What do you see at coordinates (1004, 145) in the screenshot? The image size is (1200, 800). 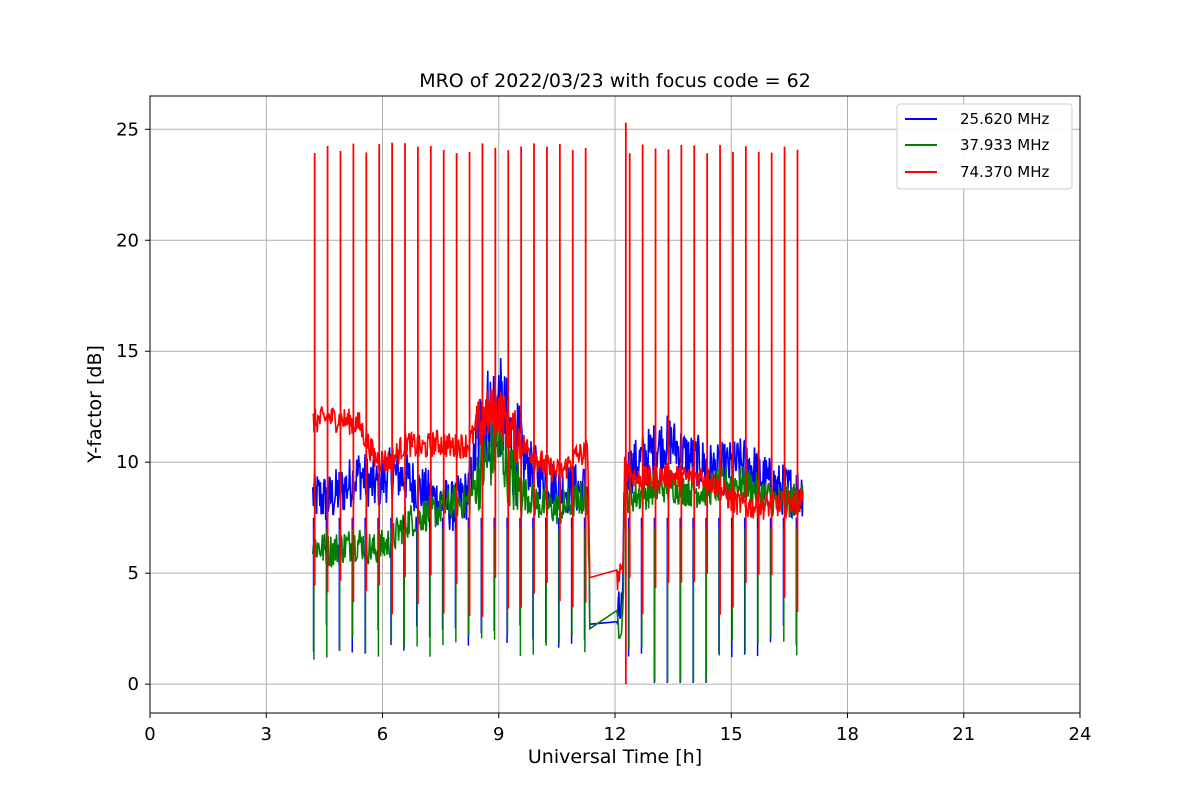 I see `legend-entry-37-933: 37.933 MHz` at bounding box center [1004, 145].